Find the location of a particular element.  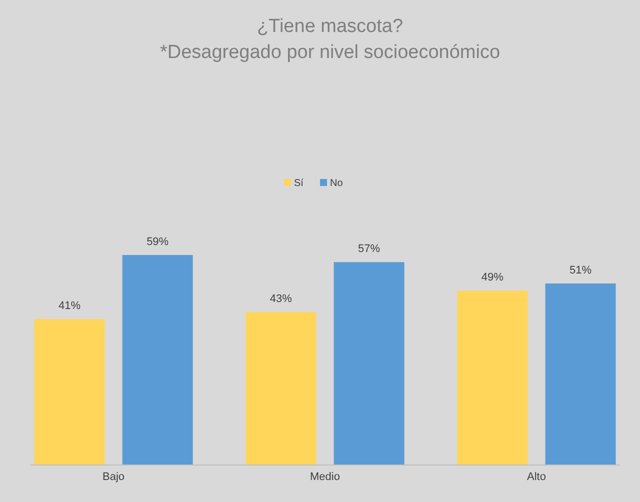

x-tick-label: Alto is located at coordinates (536, 477).